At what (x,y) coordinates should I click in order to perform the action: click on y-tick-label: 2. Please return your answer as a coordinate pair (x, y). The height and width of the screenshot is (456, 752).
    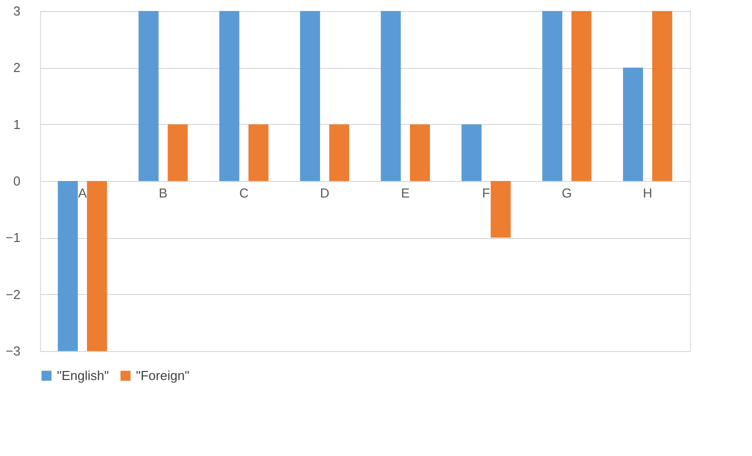
    Looking at the image, I should click on (16, 68).